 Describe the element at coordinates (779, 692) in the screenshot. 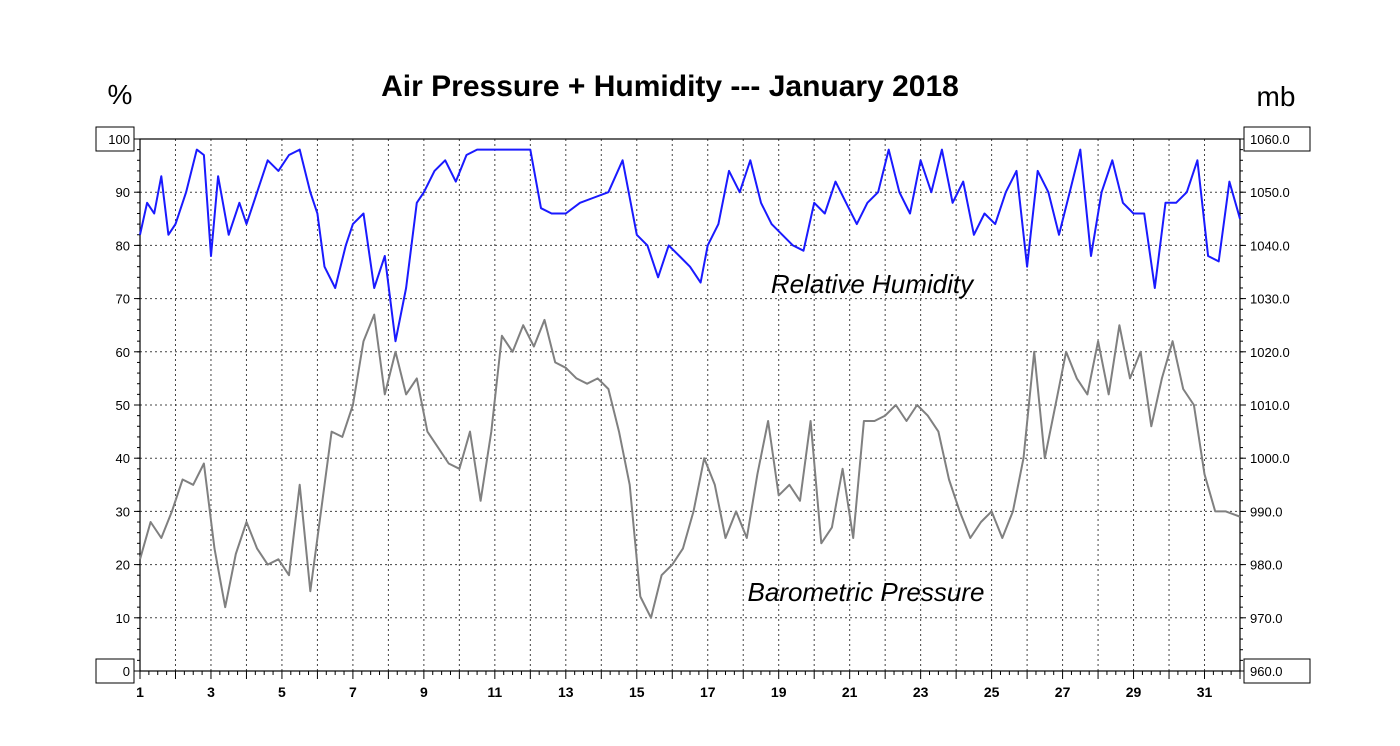

I see `x-tick-label: 19` at that location.